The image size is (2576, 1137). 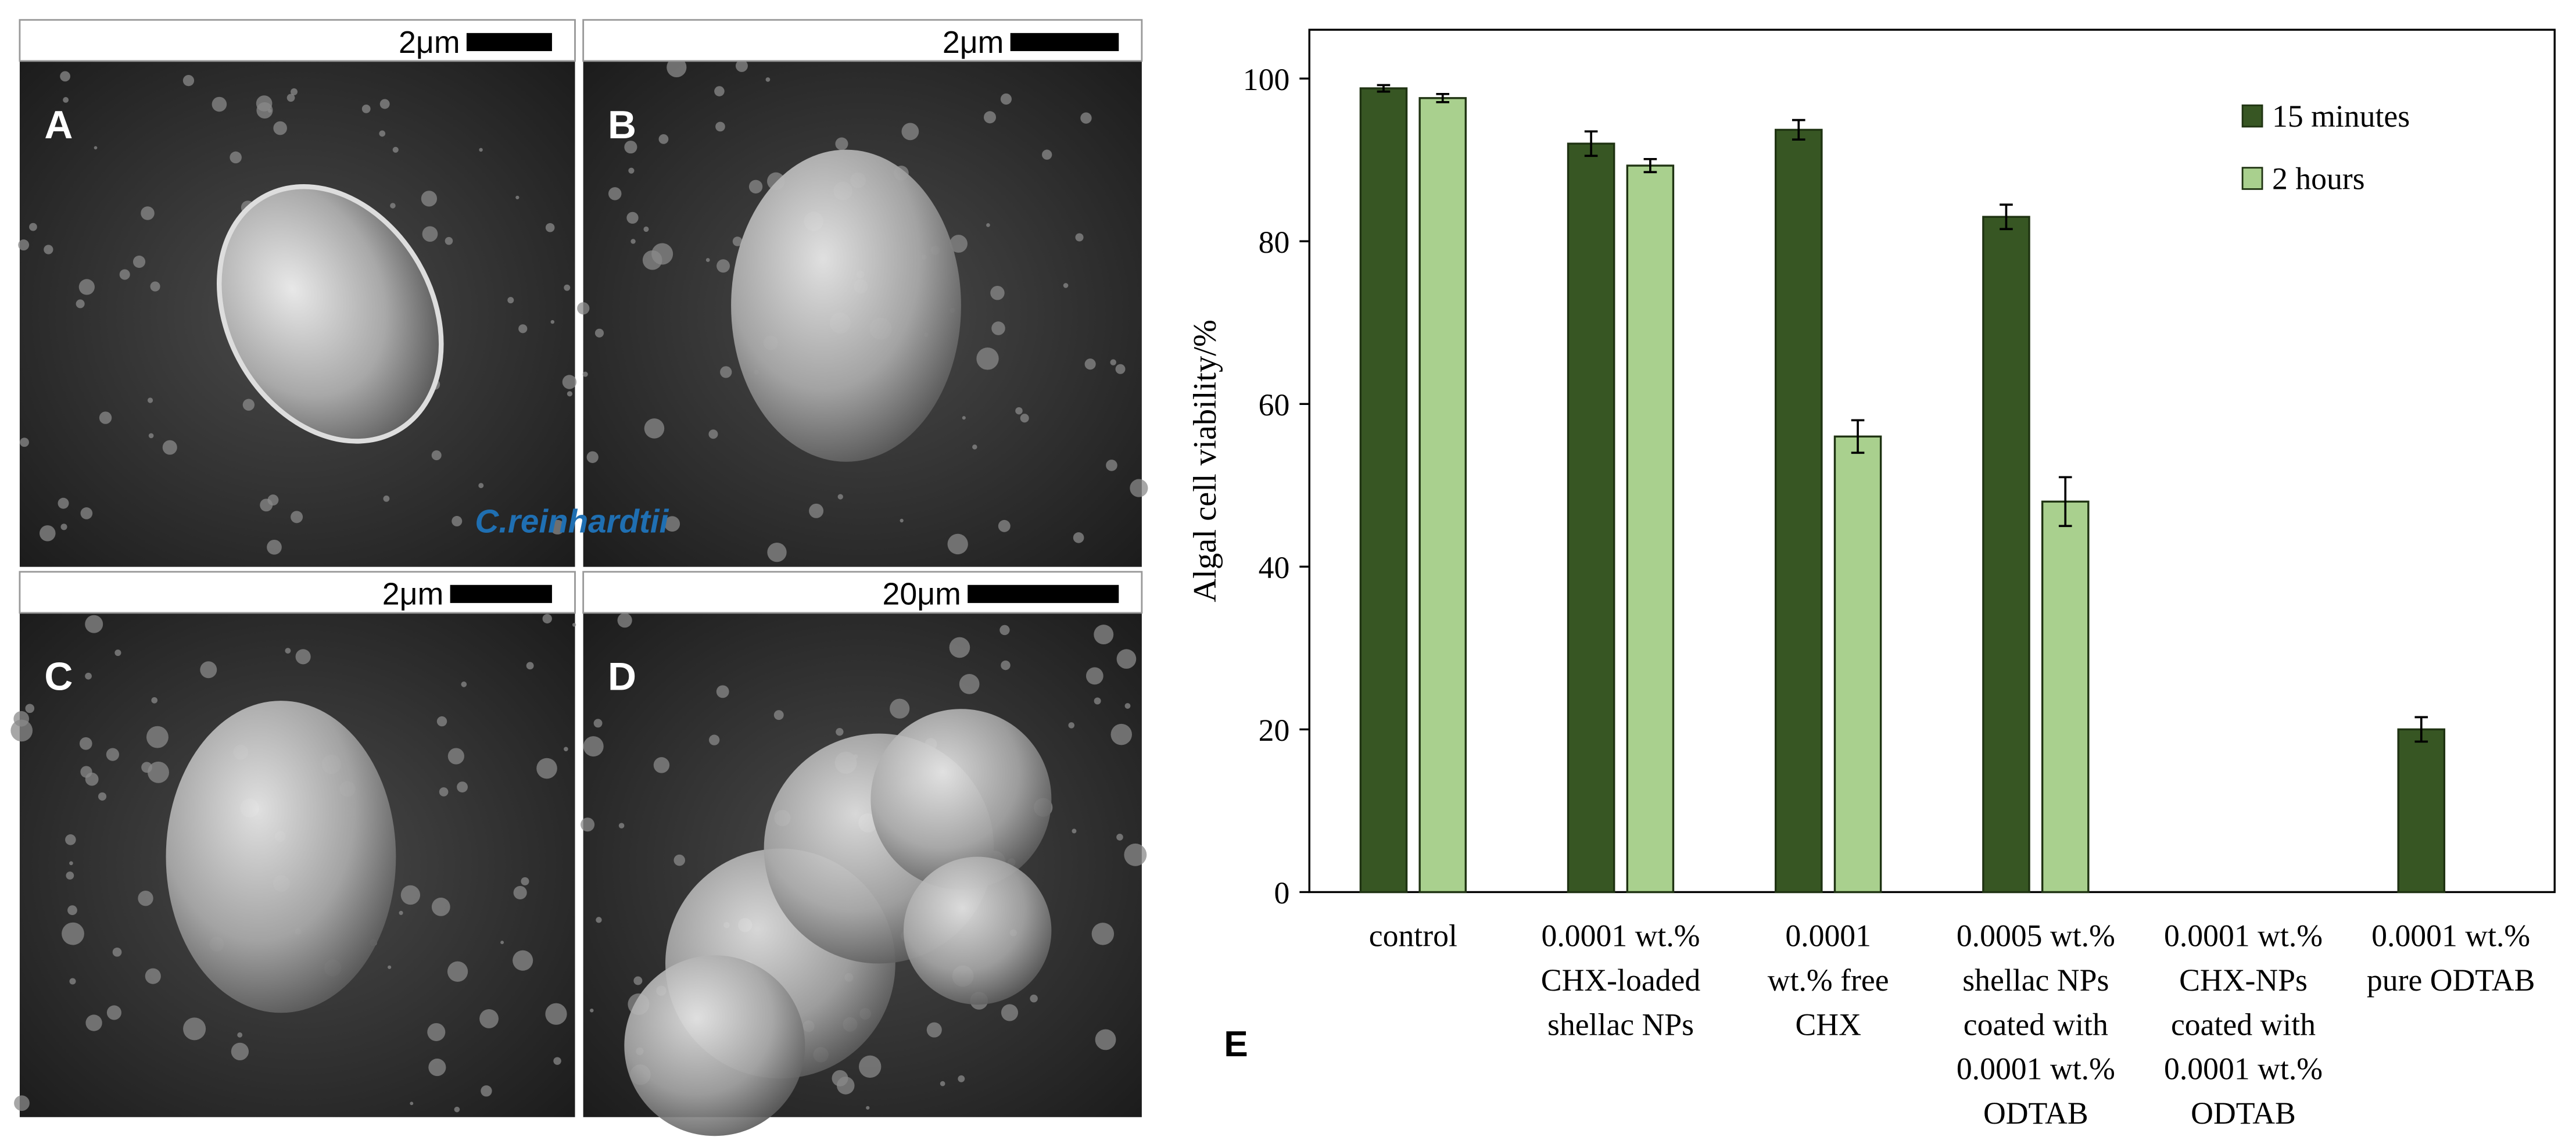 What do you see at coordinates (330, 314) in the screenshot?
I see `cell` at bounding box center [330, 314].